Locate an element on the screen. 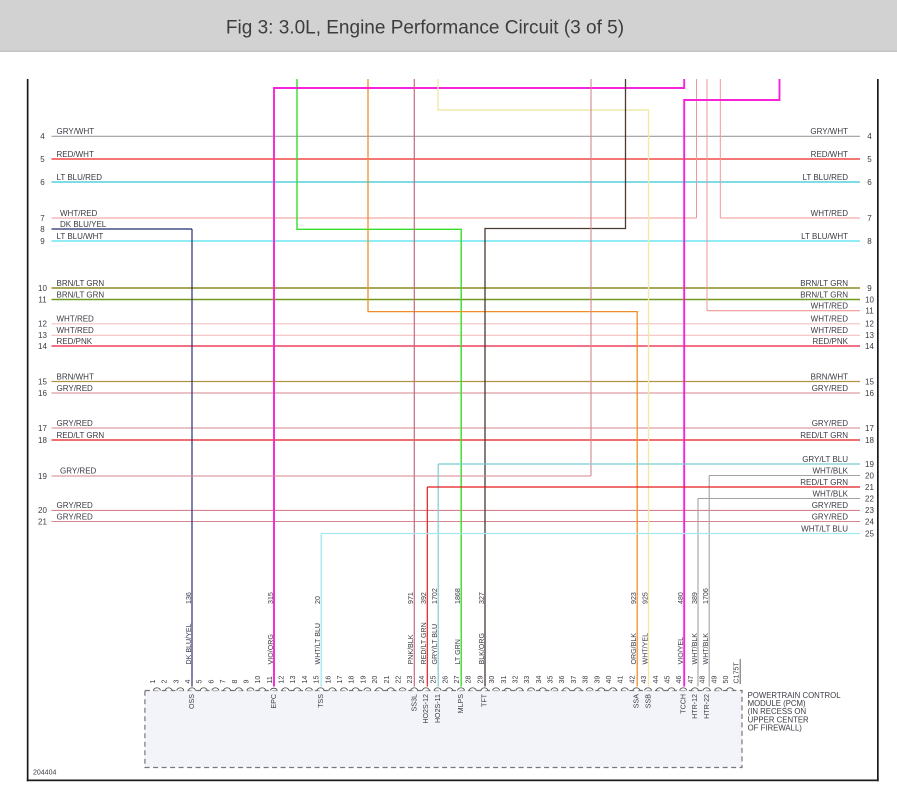 Image resolution: width=897 pixels, height=794 pixels. svg-text: 315 is located at coordinates (271, 598).